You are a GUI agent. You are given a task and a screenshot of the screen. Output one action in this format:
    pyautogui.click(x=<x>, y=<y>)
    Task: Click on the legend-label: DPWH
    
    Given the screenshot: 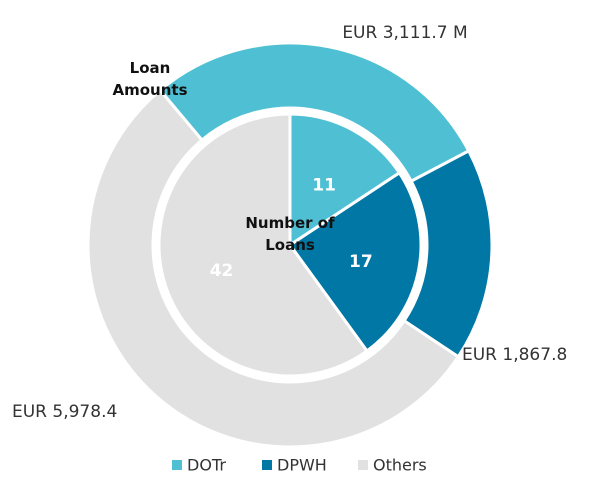 What is the action you would take?
    pyautogui.click(x=302, y=465)
    